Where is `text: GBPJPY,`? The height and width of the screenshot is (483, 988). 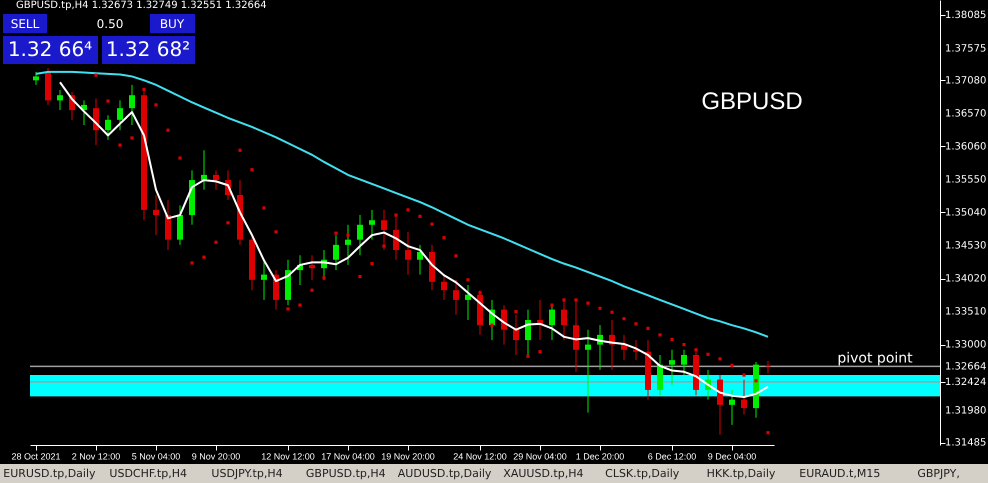
text: GBPJPY, is located at coordinates (938, 473).